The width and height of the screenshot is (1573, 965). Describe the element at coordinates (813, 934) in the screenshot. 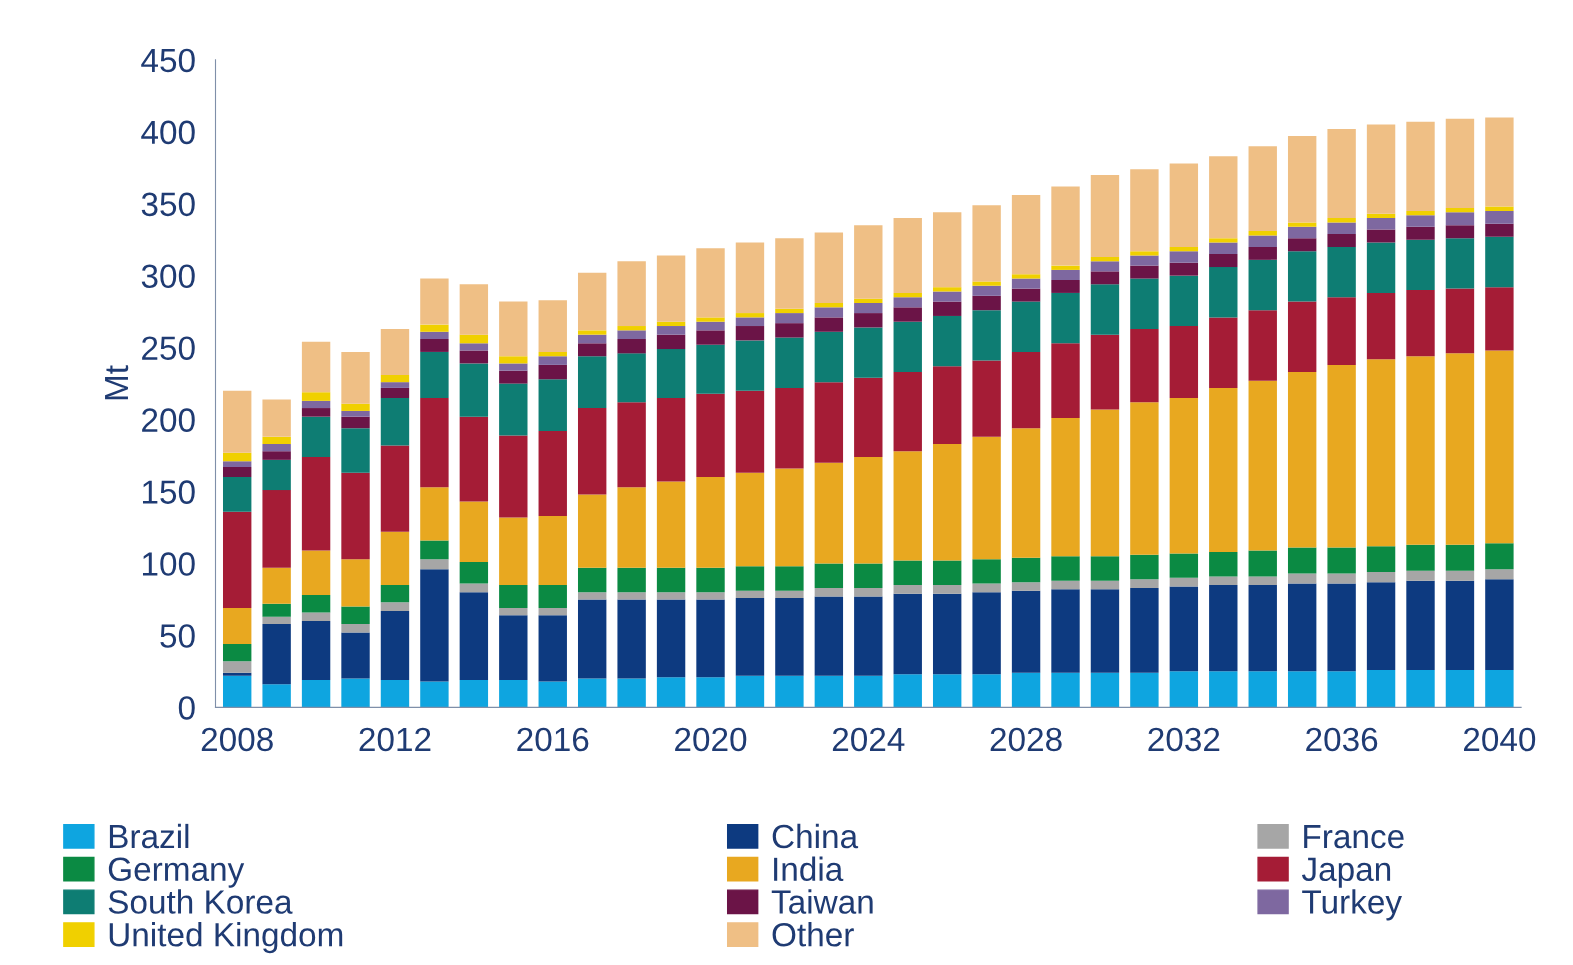

I see `legend-label: Other` at that location.